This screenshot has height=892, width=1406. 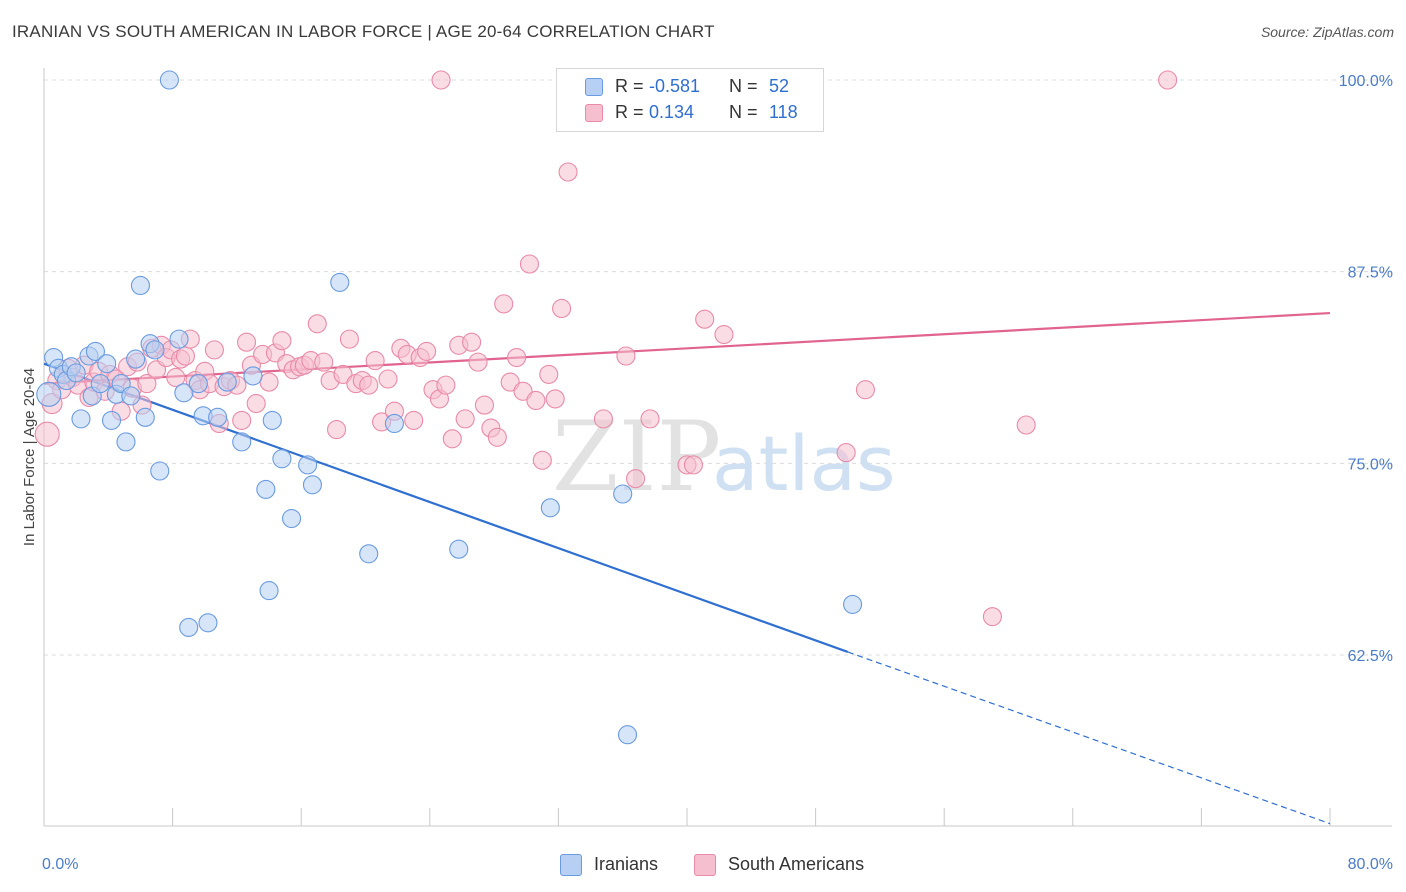 What do you see at coordinates (1089, 738) in the screenshot?
I see `iranians-trend-extension` at bounding box center [1089, 738].